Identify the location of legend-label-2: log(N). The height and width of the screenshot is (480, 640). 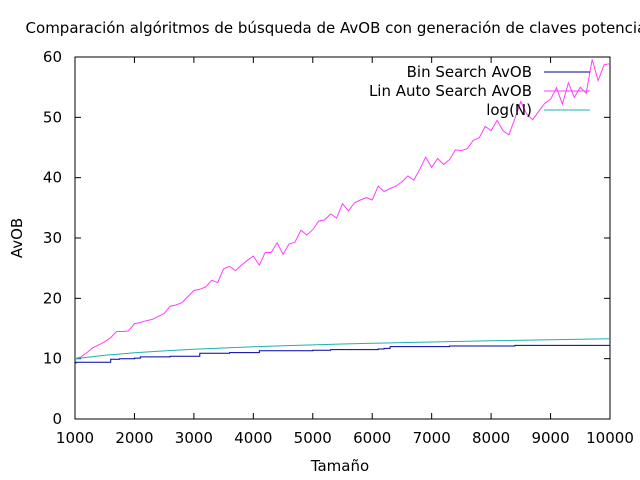
(509, 110).